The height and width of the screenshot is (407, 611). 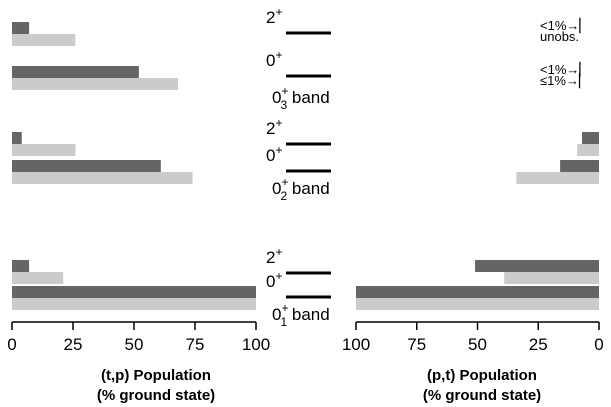 What do you see at coordinates (559, 36) in the screenshot?
I see `pt-unobserved-note: unobs.` at bounding box center [559, 36].